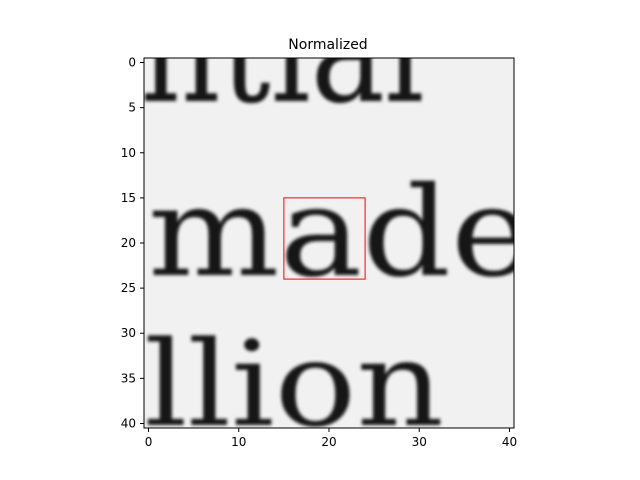 This screenshot has width=640, height=480. Describe the element at coordinates (132, 108) in the screenshot. I see `y-tick-label: 5` at that location.